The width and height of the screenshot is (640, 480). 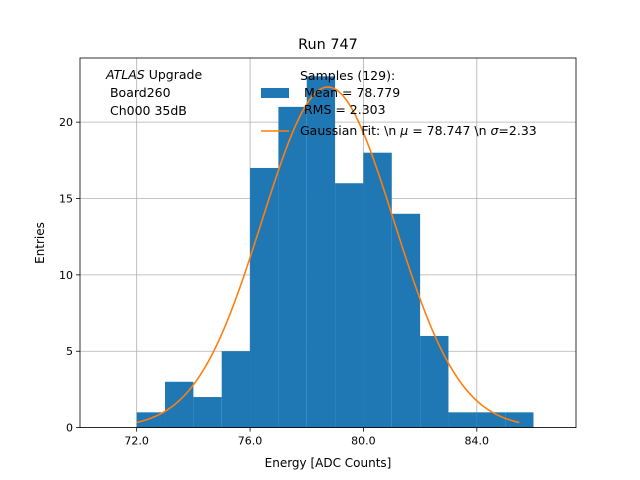 What do you see at coordinates (136, 441) in the screenshot?
I see `x-tick-label: 72.0` at bounding box center [136, 441].